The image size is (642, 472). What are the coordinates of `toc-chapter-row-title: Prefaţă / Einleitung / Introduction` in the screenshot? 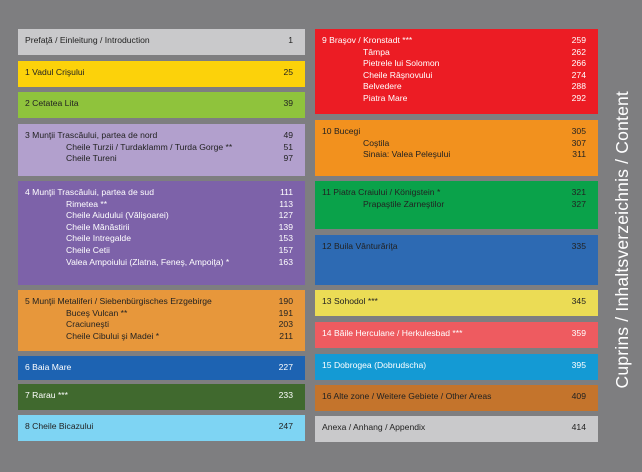 It's located at (87, 40).